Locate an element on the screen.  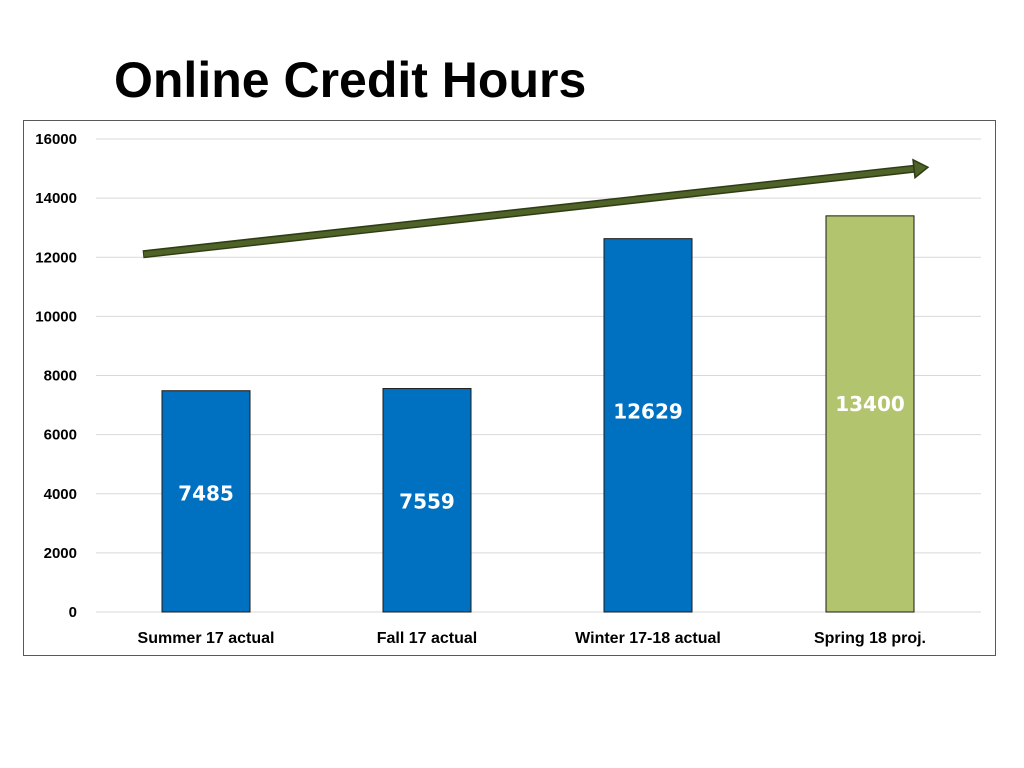
x-category-label: Spring 18 proj. is located at coordinates (870, 638).